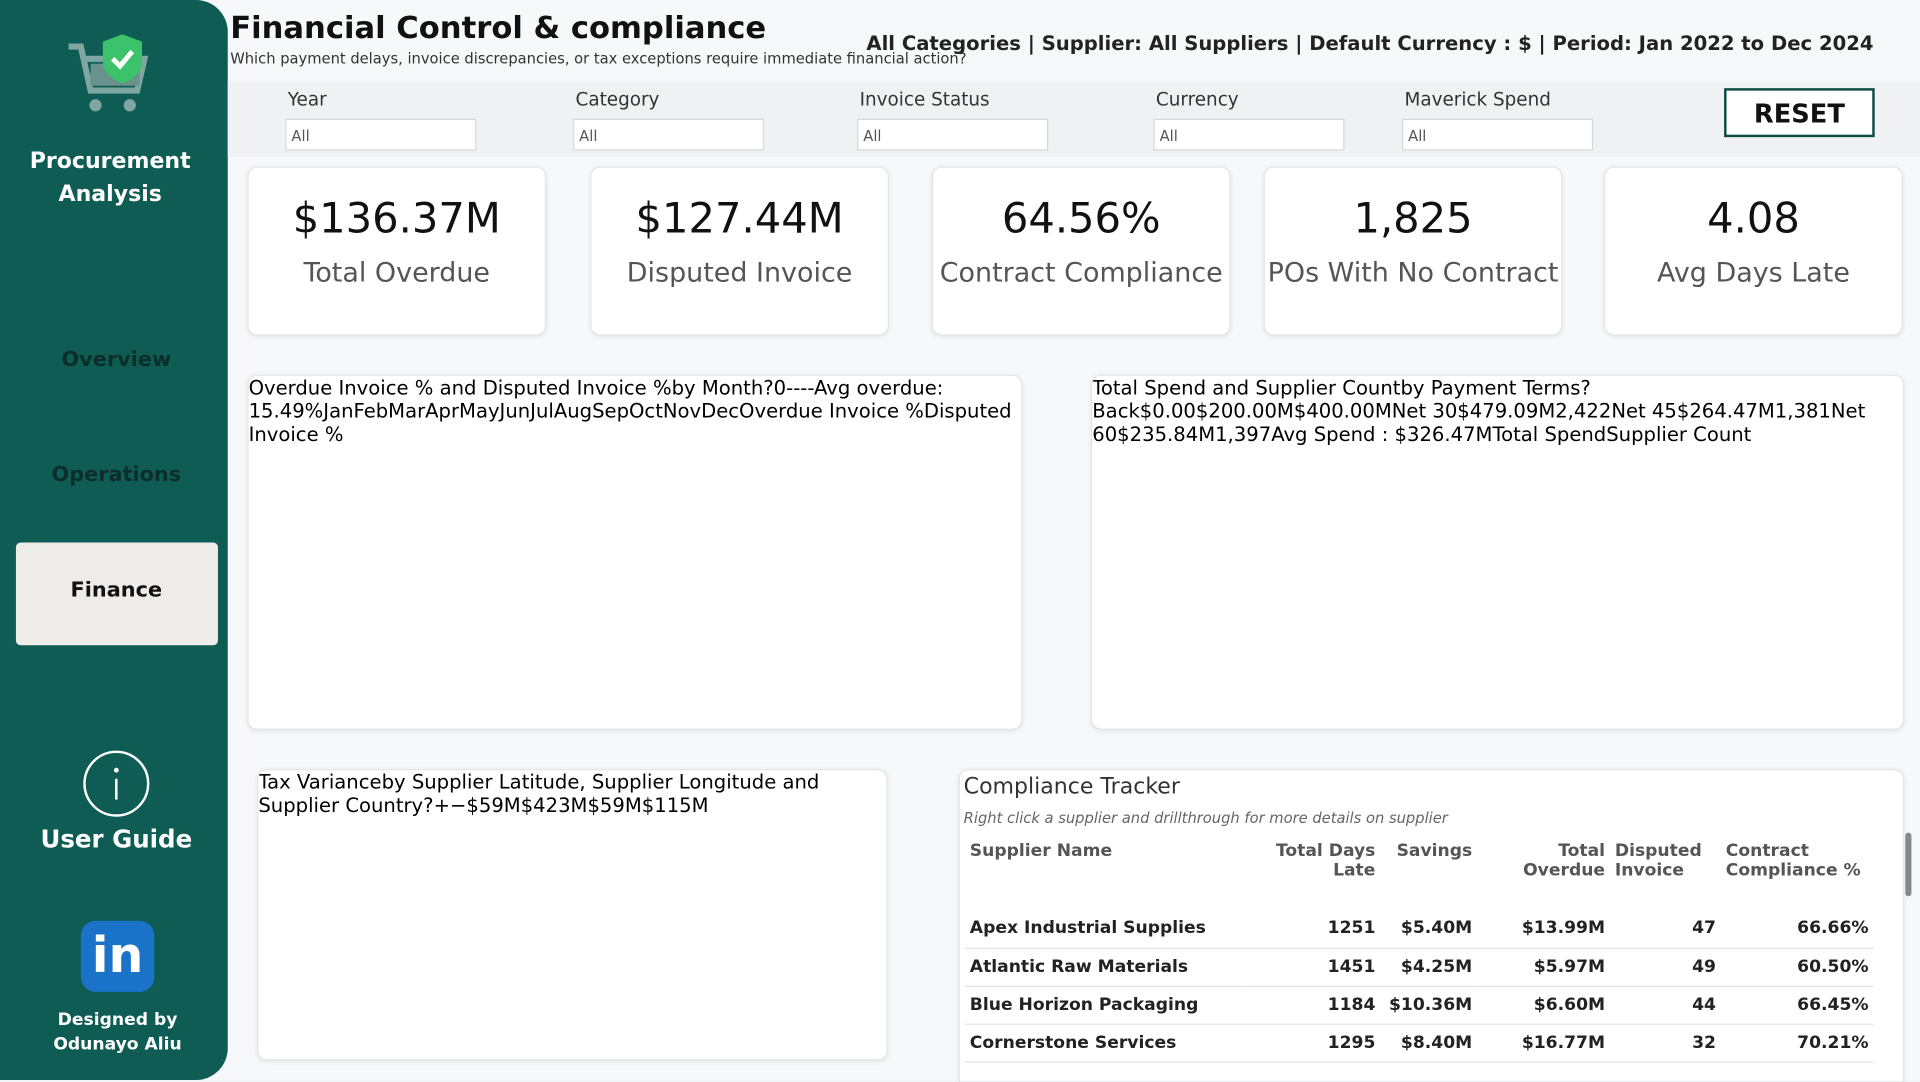 The image size is (1920, 1082). I want to click on table-cell: $5.40M, so click(1436, 928).